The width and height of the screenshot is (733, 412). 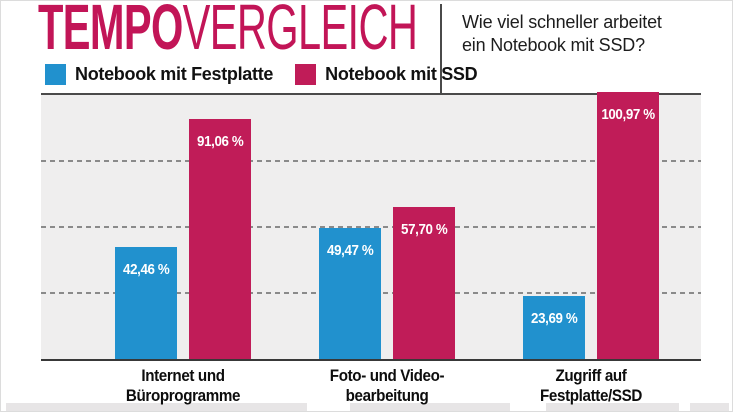 What do you see at coordinates (220, 238) in the screenshot?
I see `bar-ssd-1: 91,06 %` at bounding box center [220, 238].